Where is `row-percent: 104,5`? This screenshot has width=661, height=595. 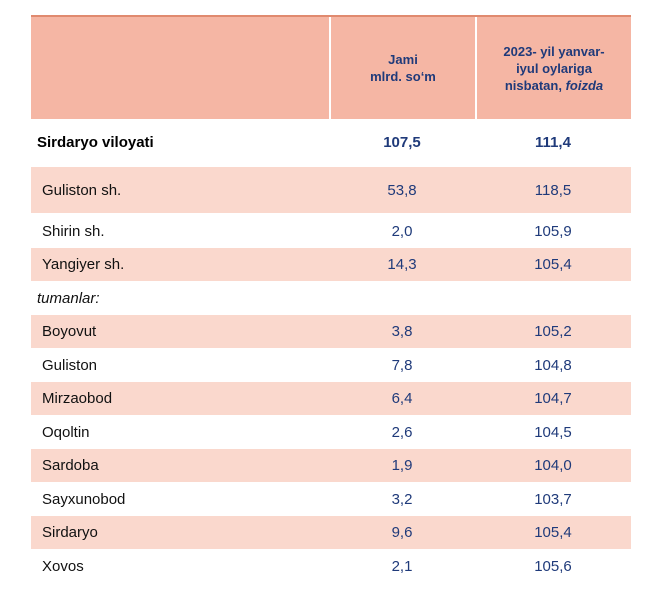
row-percent: 104,5 is located at coordinates (553, 432).